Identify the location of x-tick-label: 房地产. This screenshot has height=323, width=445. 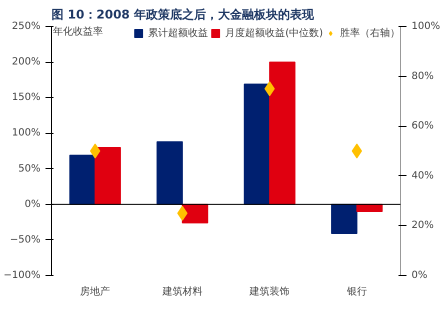
(95, 292).